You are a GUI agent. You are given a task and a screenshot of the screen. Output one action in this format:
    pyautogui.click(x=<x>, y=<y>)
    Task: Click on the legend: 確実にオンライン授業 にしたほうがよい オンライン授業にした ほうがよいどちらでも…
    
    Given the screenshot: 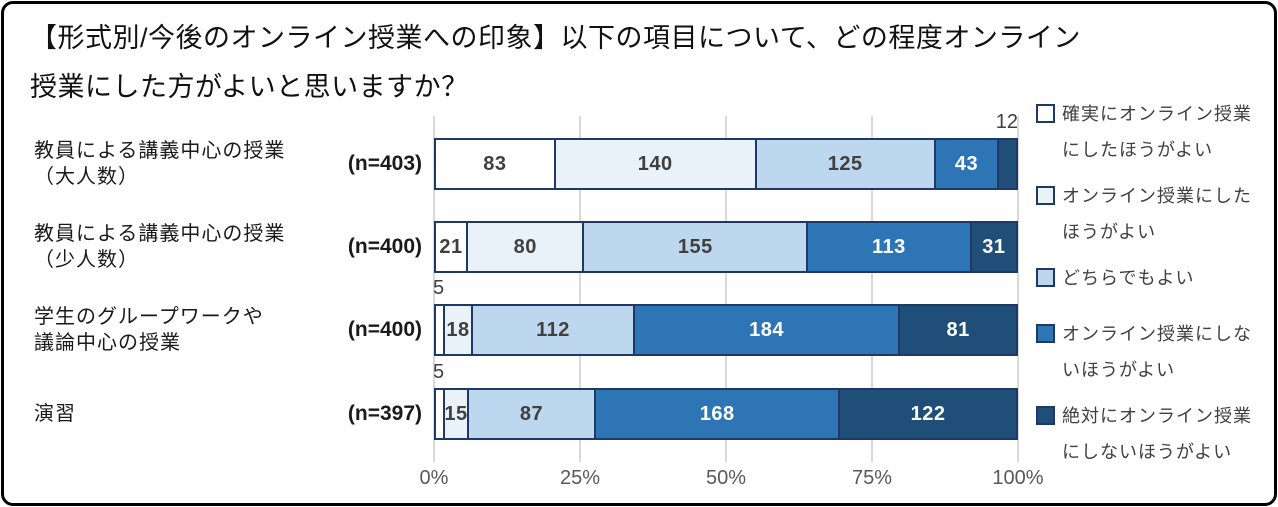 What is the action you would take?
    pyautogui.click(x=1156, y=288)
    